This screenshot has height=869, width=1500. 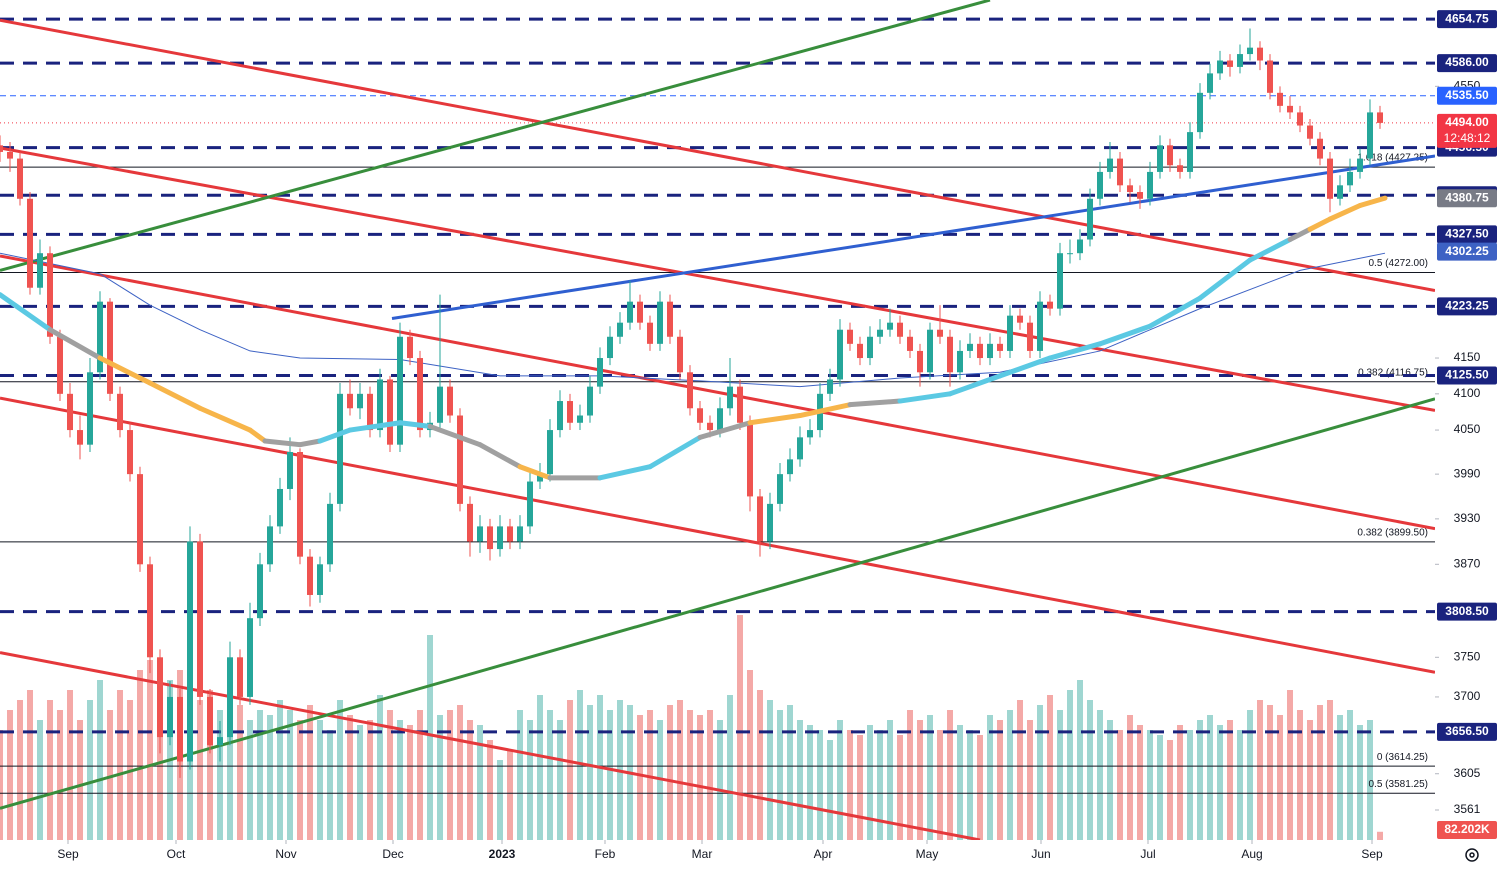 I want to click on y-tick-label: 4050, so click(x=1467, y=429).